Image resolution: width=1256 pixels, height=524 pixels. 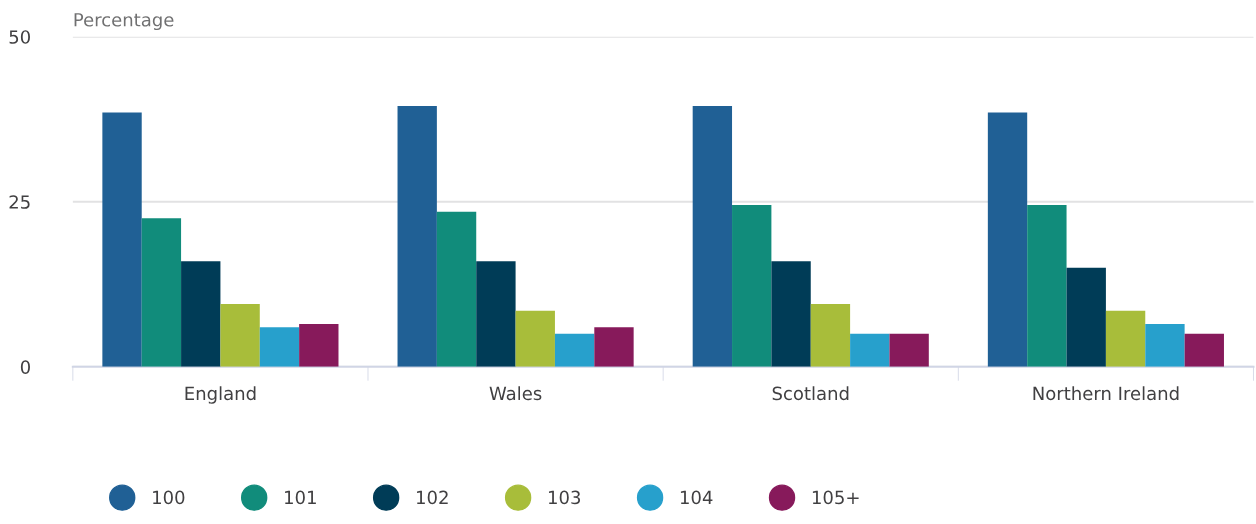 I want to click on legend-label: 101, so click(x=300, y=497).